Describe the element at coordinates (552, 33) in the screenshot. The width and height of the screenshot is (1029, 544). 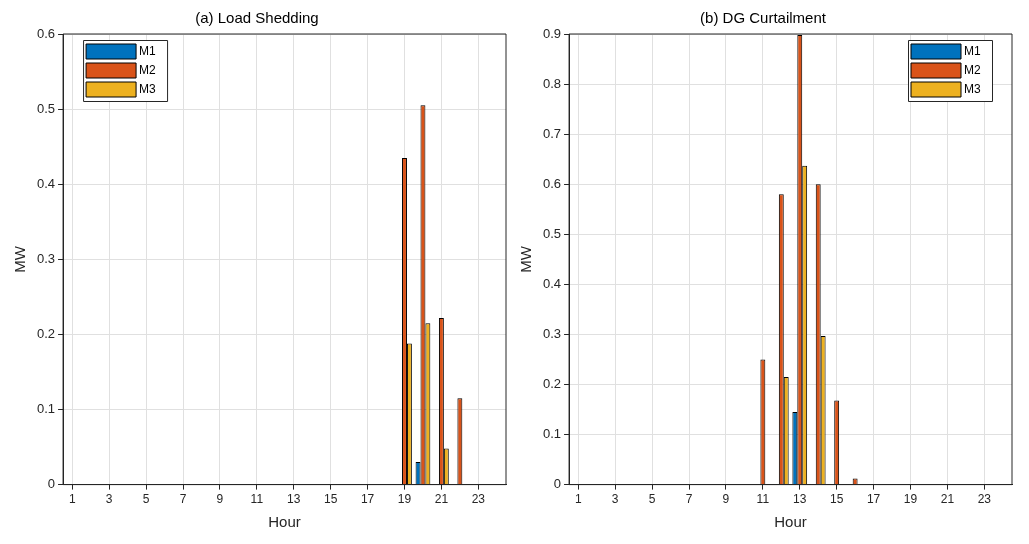
I see `y-tick-label: 0.9` at that location.